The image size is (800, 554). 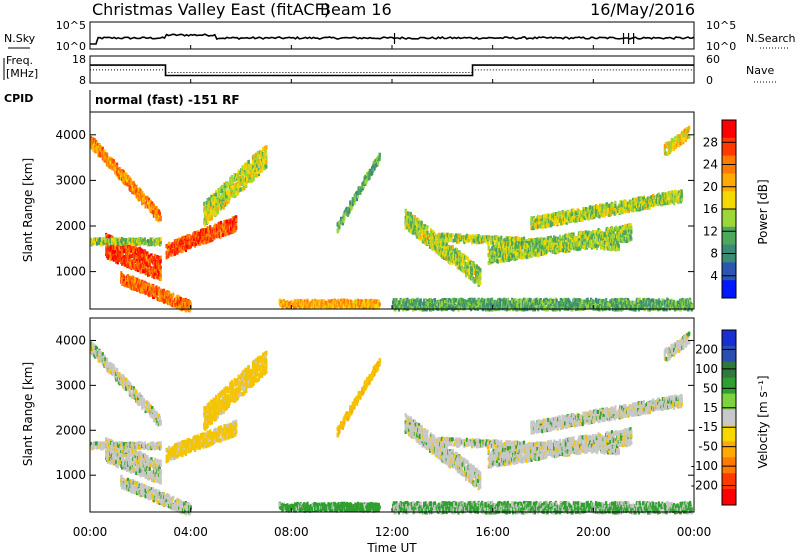 I want to click on date-label: 16/May/2016, so click(x=642, y=9).